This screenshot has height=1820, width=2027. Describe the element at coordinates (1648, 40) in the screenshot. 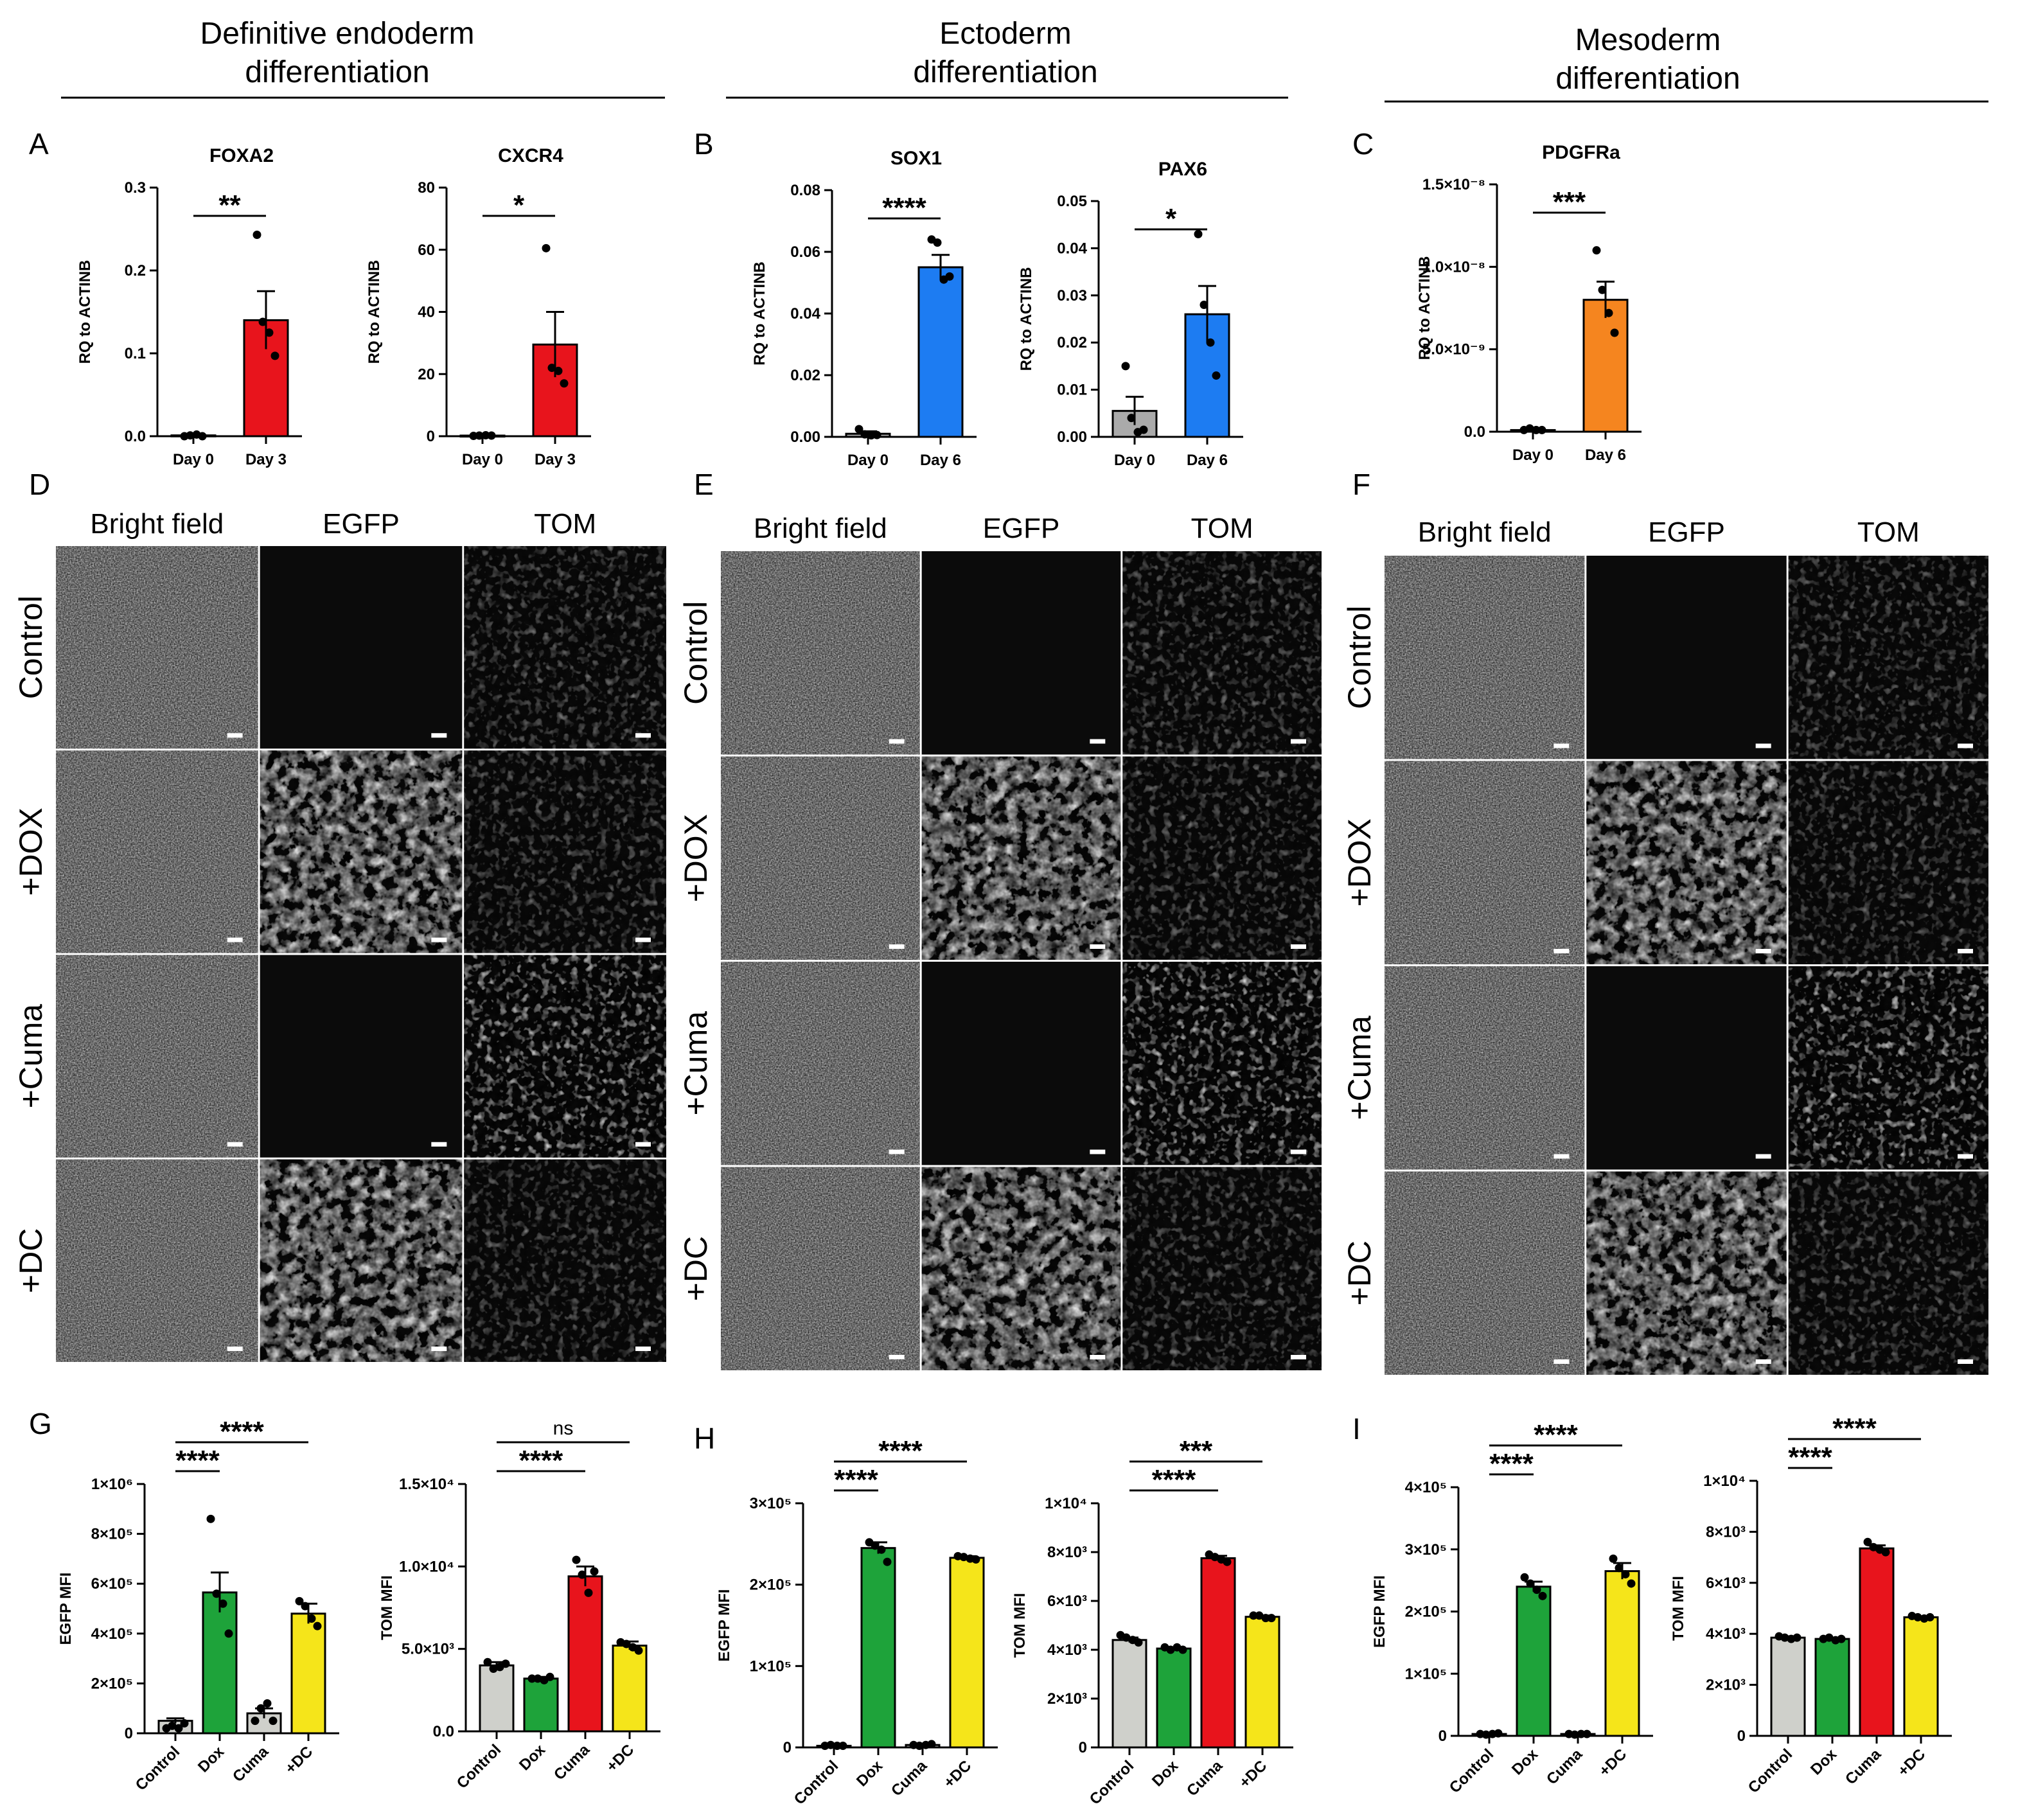

I see `header-mesoderm-line1: Mesoderm` at that location.